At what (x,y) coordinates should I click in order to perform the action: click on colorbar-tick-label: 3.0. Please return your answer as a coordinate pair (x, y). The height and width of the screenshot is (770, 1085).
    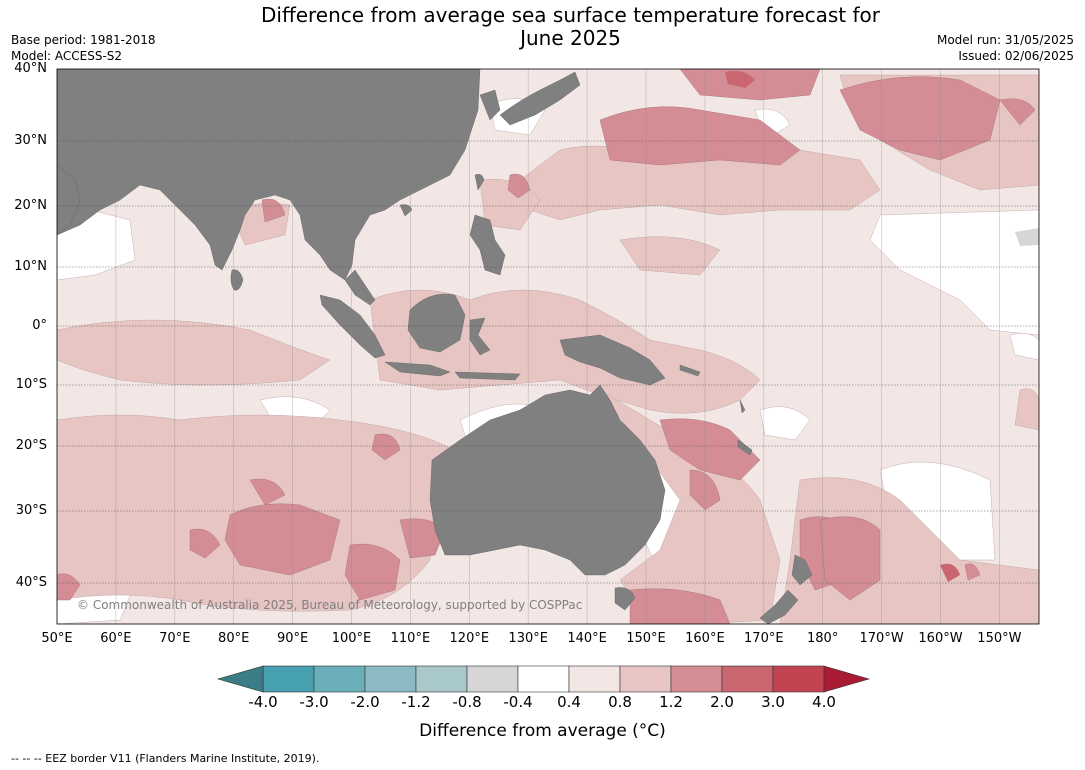
    Looking at the image, I should click on (773, 702).